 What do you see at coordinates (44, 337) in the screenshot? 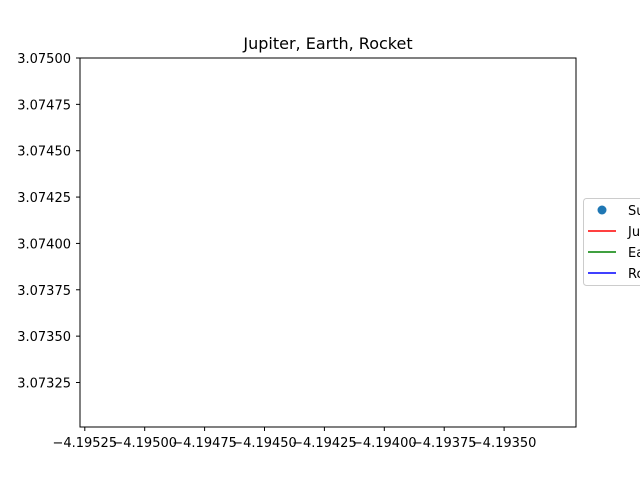
I see `y-tick-label: 3.07350` at bounding box center [44, 337].